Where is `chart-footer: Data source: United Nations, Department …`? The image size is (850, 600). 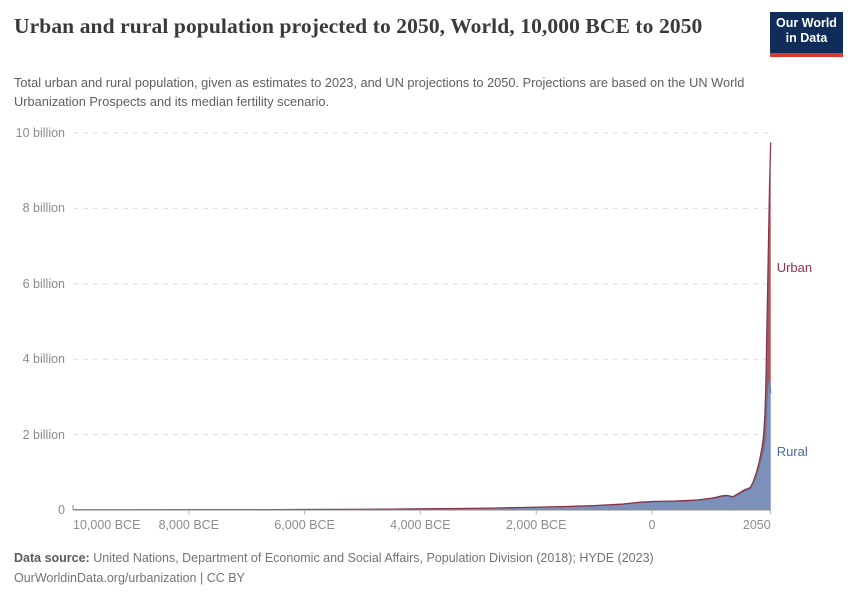 chart-footer: Data source: United Nations, Department … is located at coordinates (424, 568).